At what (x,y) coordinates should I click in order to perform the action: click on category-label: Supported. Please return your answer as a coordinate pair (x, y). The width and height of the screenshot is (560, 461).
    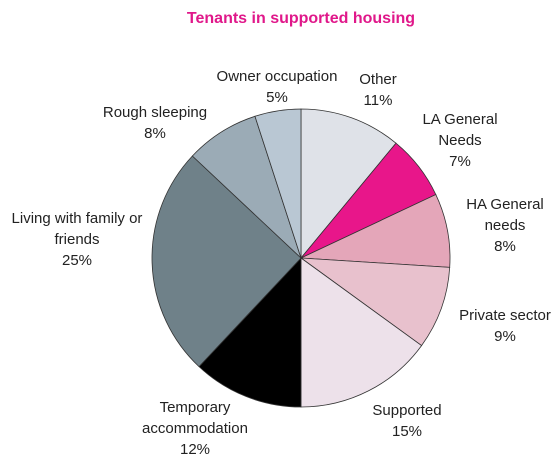
    Looking at the image, I should click on (407, 410).